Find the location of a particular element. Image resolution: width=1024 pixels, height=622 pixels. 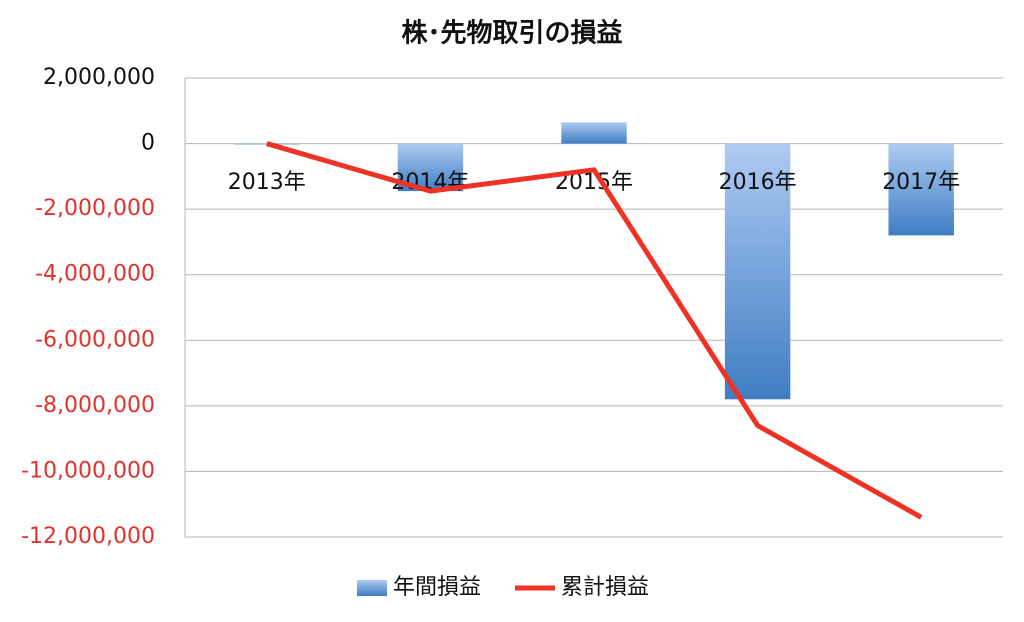

legend-label: 累計損益 is located at coordinates (605, 587).